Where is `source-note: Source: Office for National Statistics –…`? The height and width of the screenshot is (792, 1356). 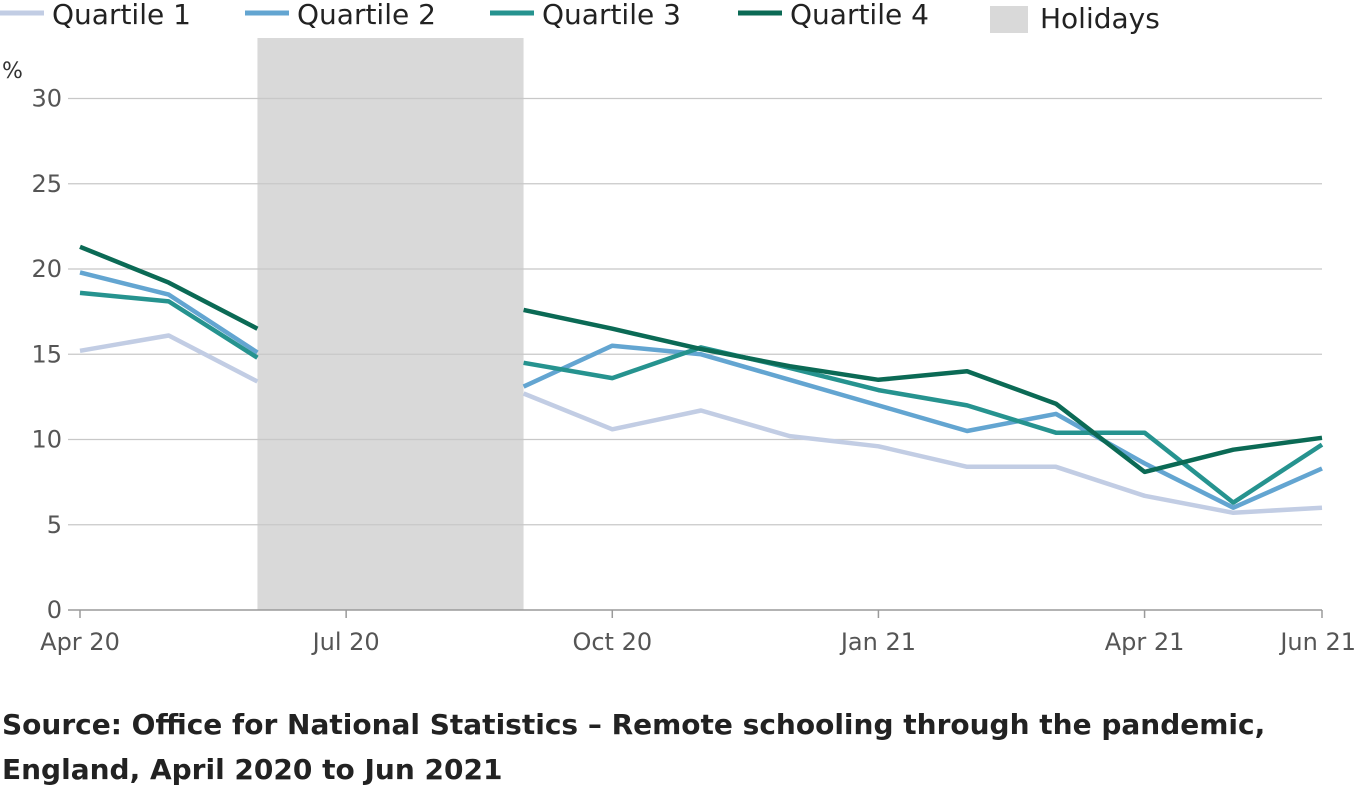
source-note: Source: Office for National Statistics –… is located at coordinates (634, 747).